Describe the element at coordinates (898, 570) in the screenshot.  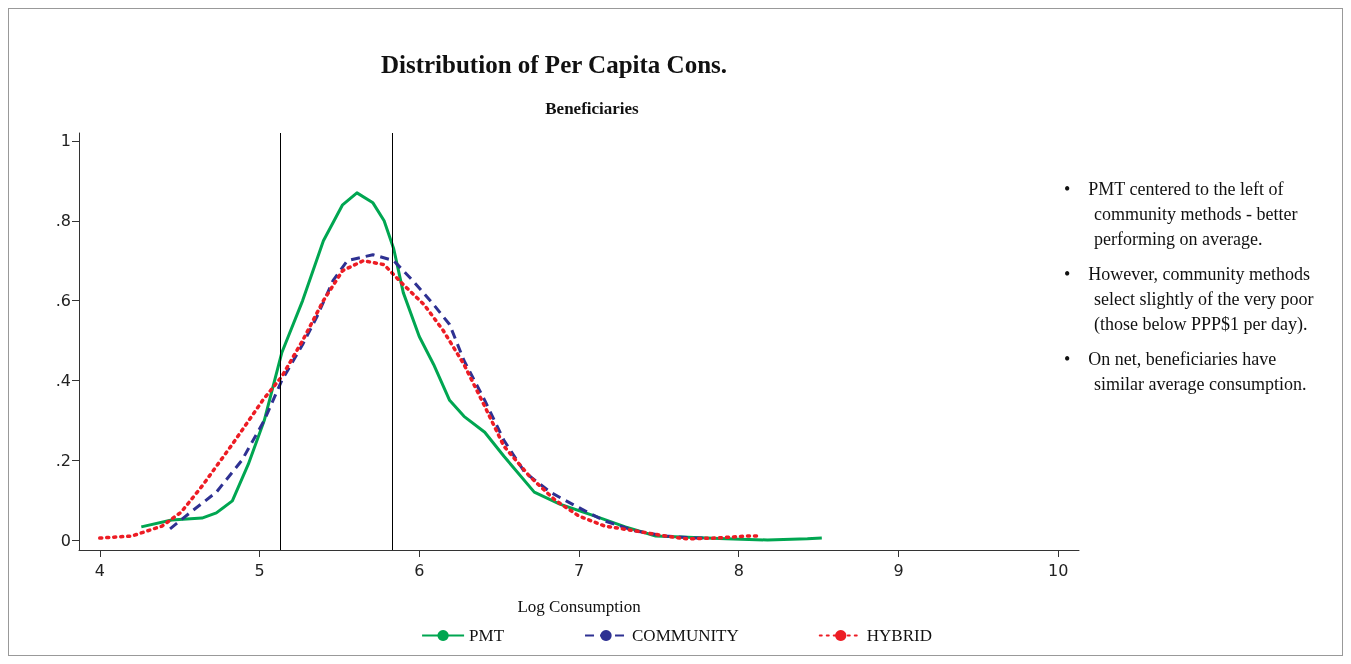
I see `x-tick-label: 9` at that location.